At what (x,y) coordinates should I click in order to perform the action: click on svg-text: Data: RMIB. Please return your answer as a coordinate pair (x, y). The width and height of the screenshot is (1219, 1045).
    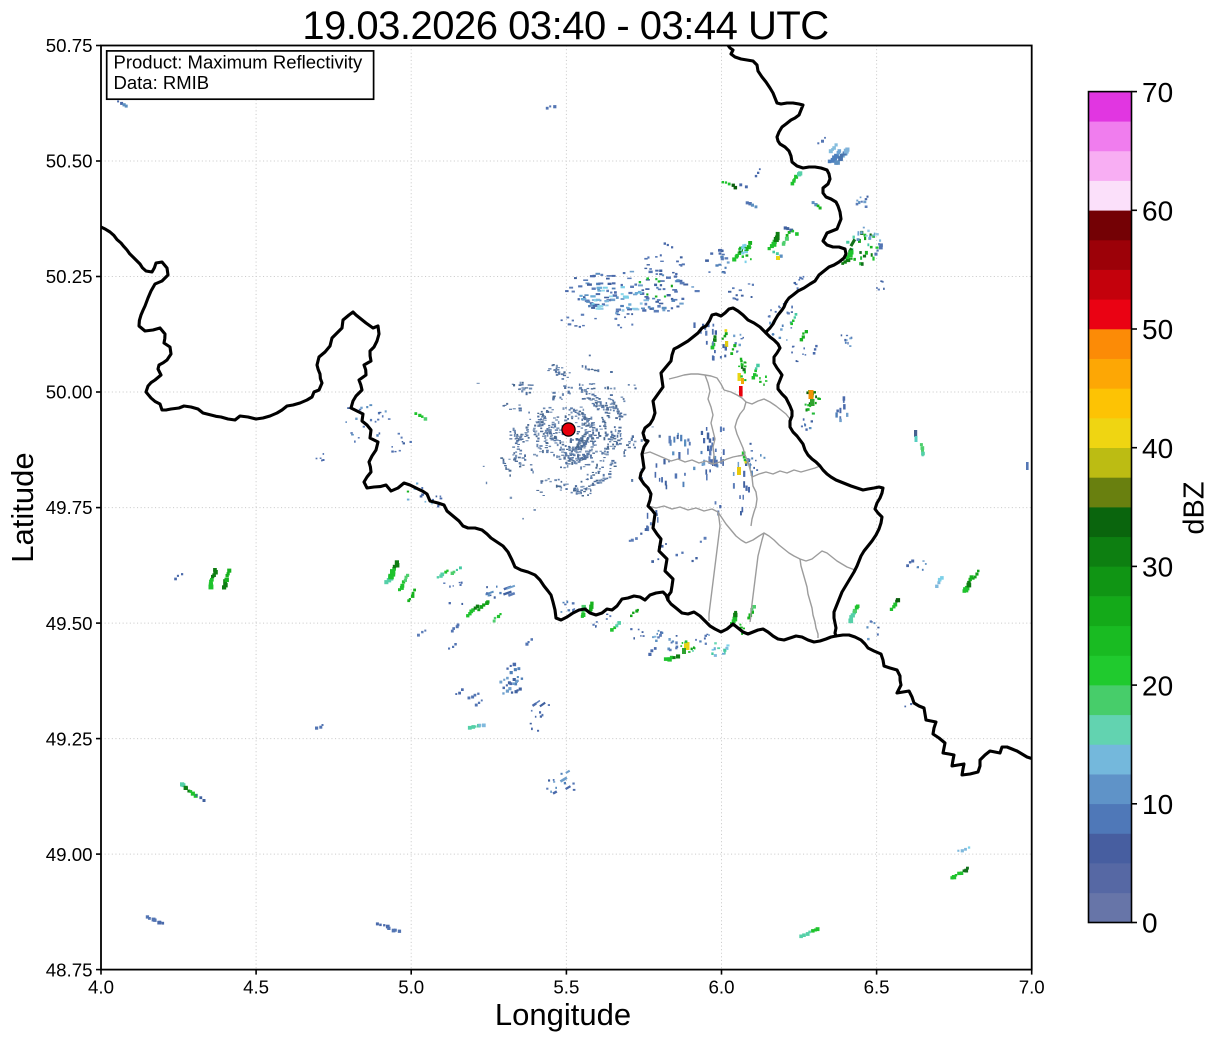
    Looking at the image, I should click on (162, 82).